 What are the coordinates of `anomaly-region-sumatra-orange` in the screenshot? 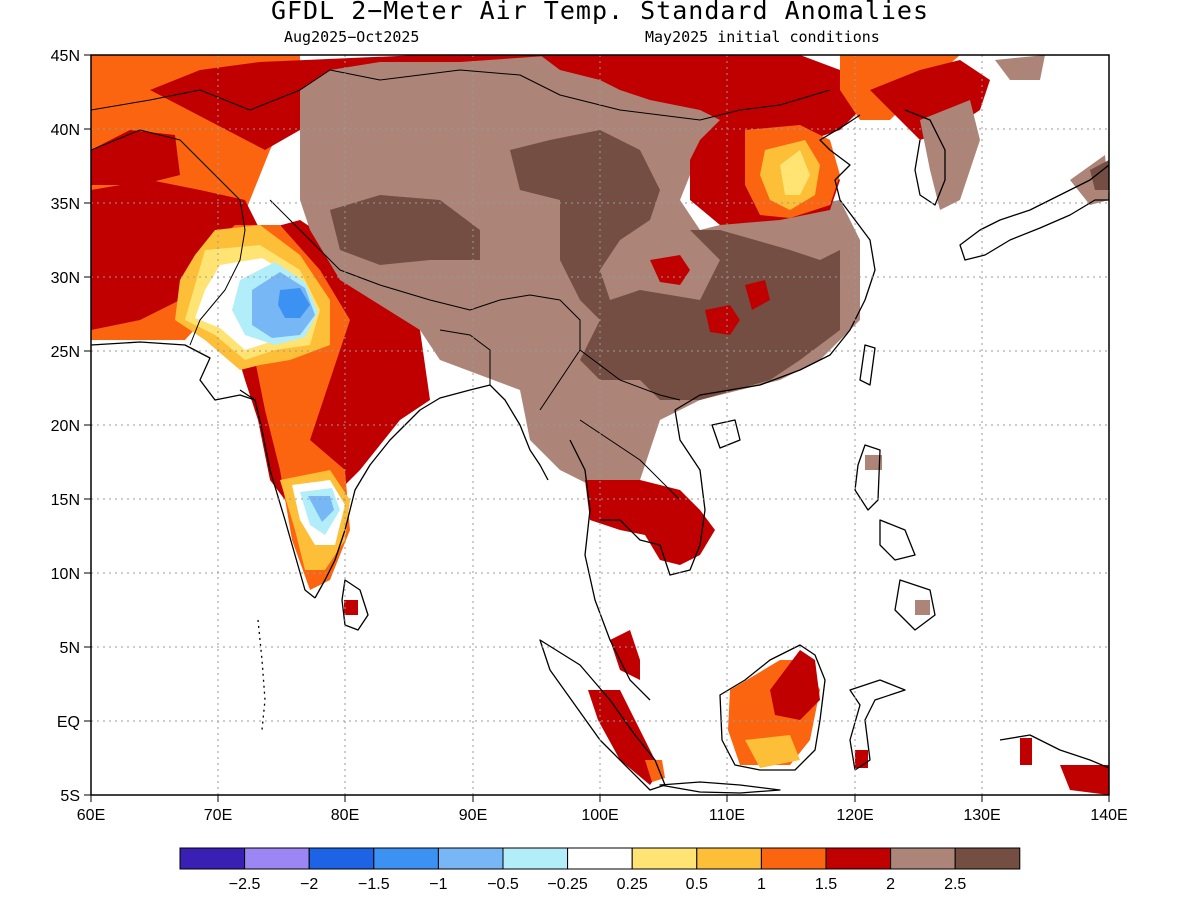 It's located at (655, 771).